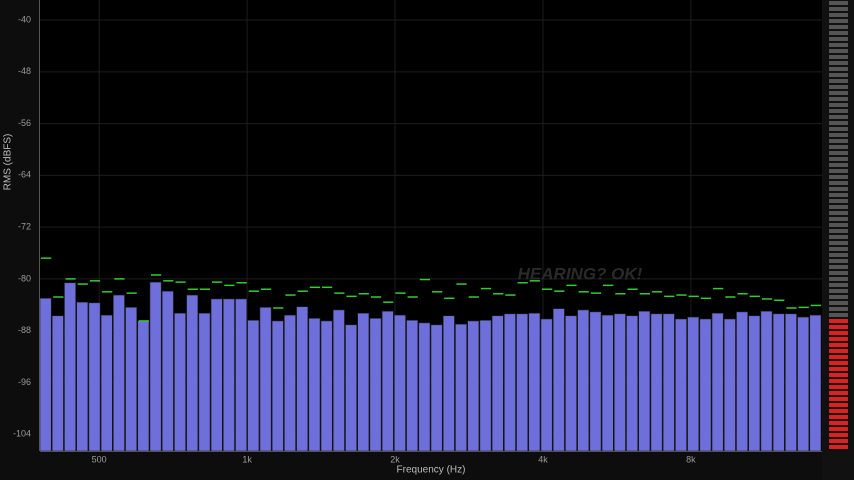  I want to click on y-tick-label: -48, so click(24, 71).